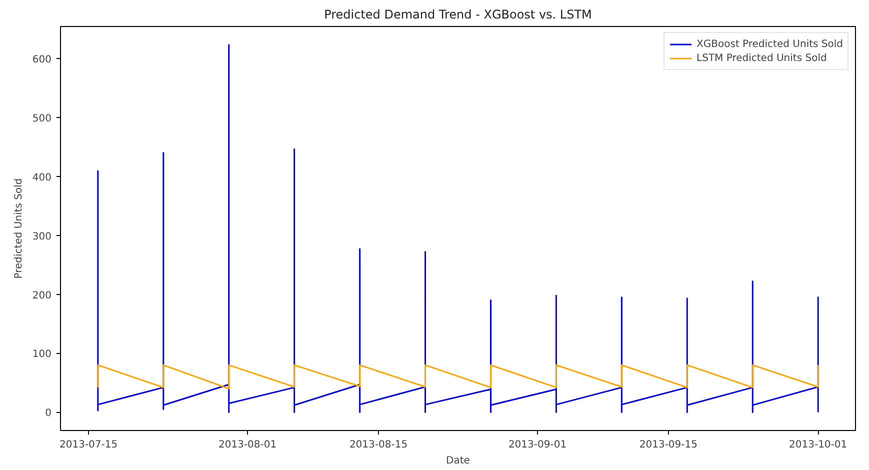  I want to click on x-tick-label: 2013-08-15, so click(378, 445).